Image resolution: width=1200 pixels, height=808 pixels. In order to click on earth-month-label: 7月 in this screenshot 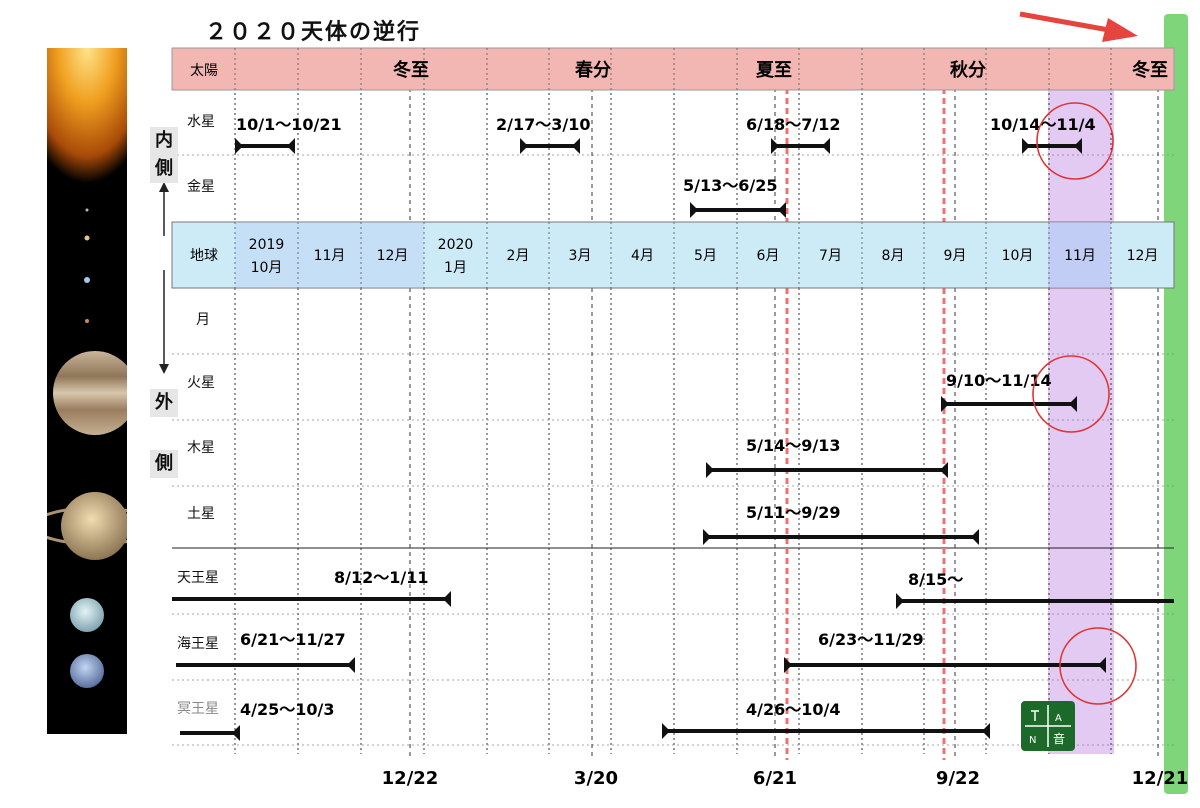, I will do `click(830, 256)`.